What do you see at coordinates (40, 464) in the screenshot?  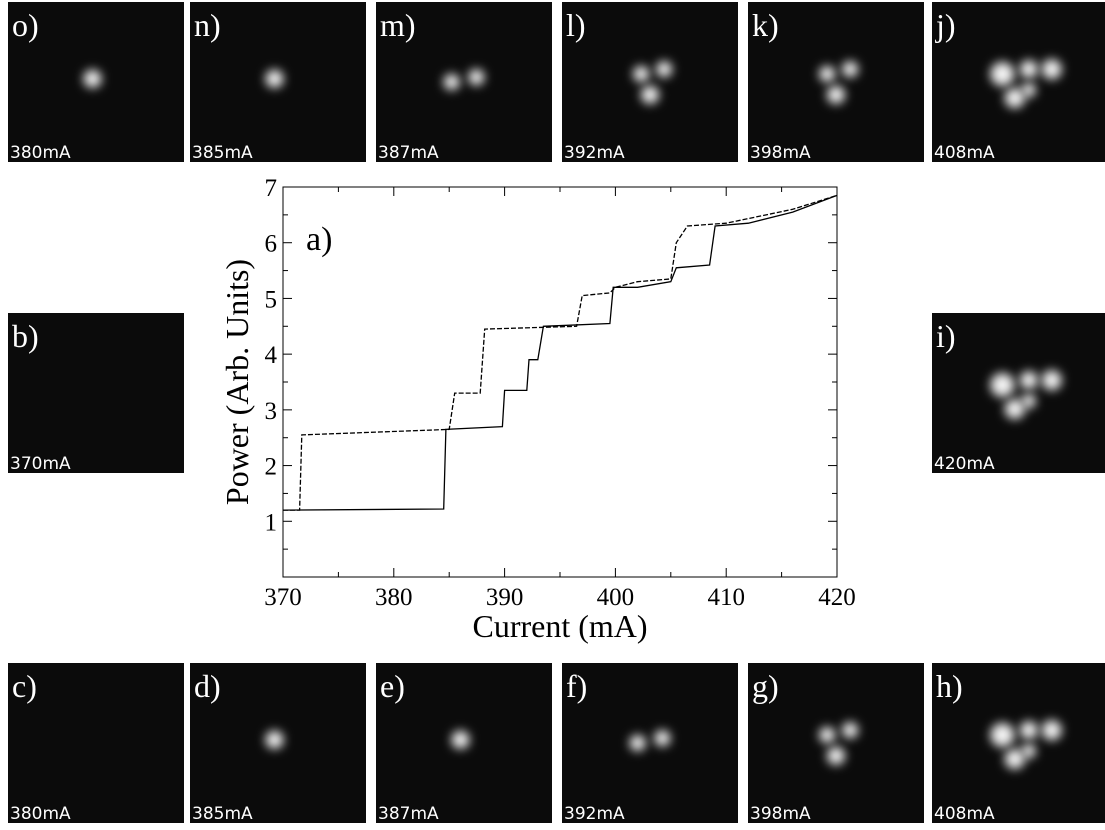 I see `panel-current: 370mA` at bounding box center [40, 464].